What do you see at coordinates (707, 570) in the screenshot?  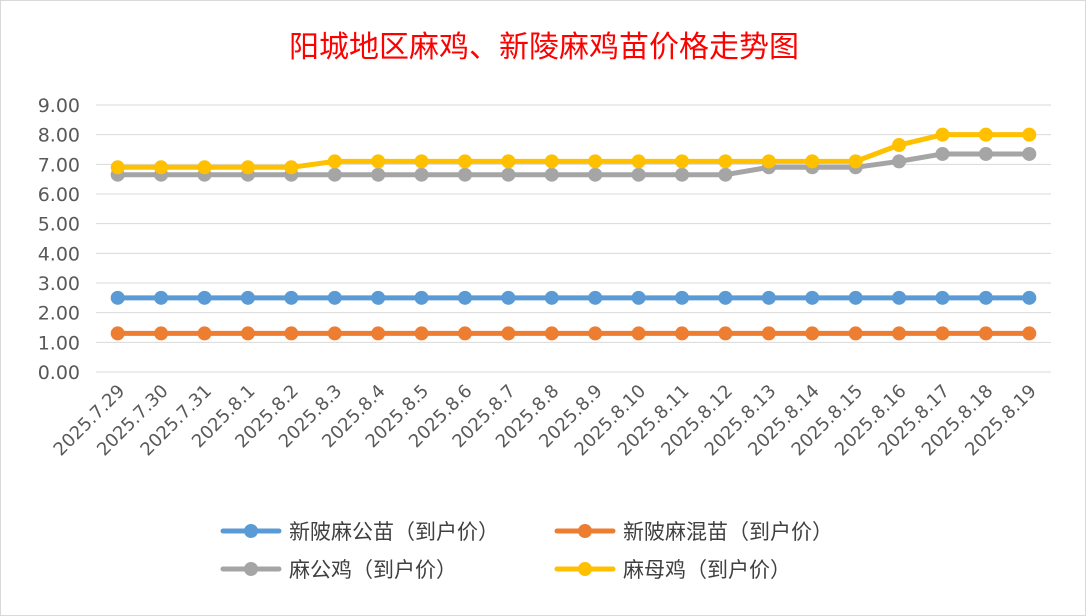 I see `legend-label: 麻母鸡（到户价）` at bounding box center [707, 570].